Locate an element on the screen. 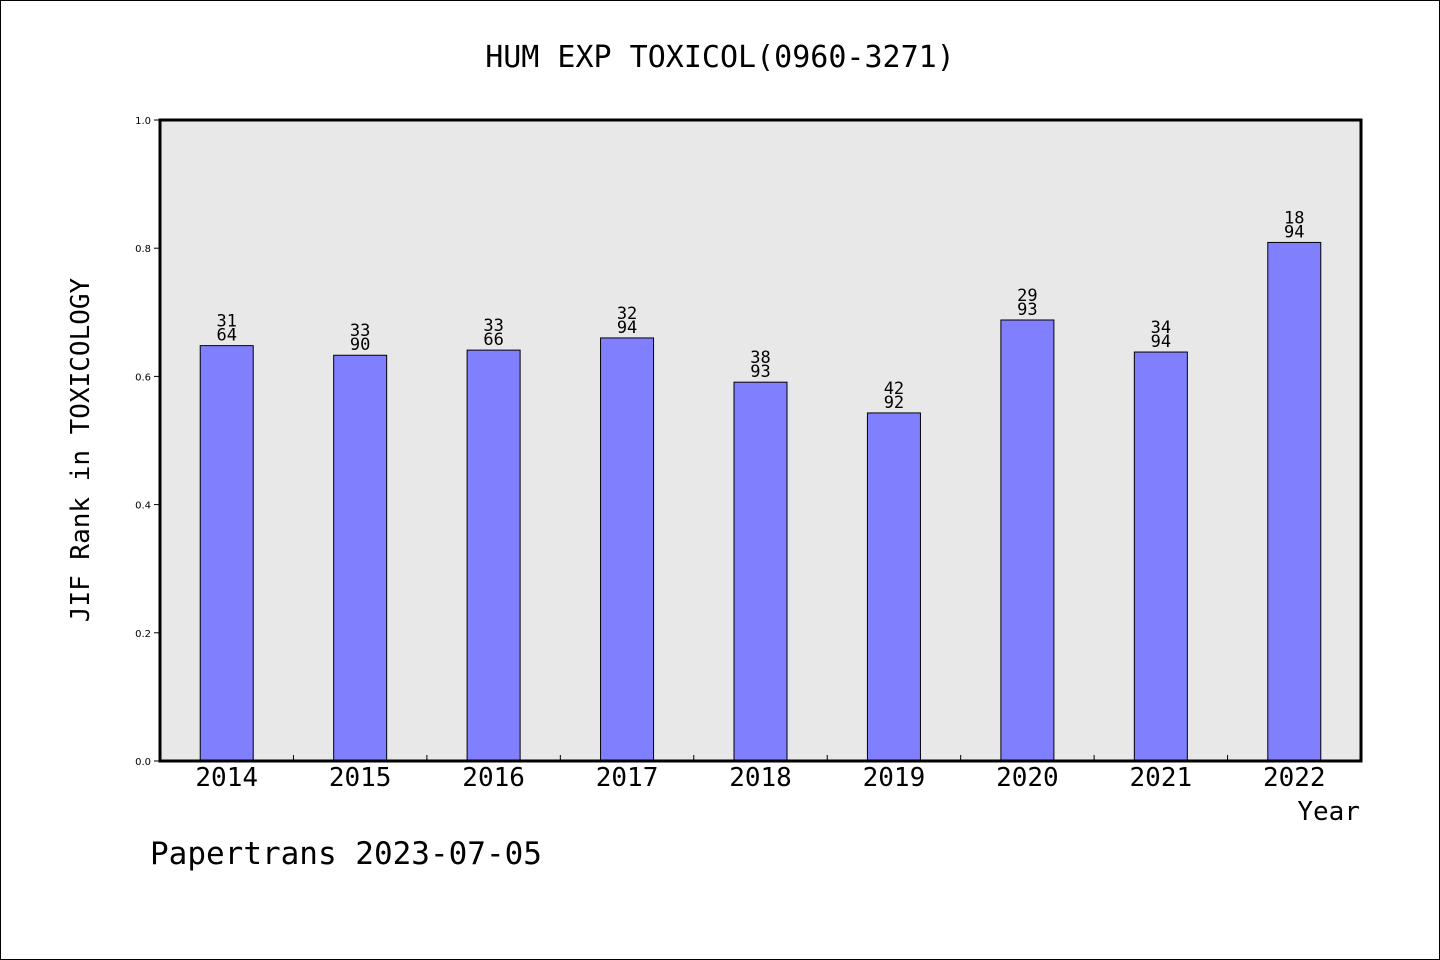 The image size is (1440, 960). y-tick-label: 0.4 is located at coordinates (143, 506).